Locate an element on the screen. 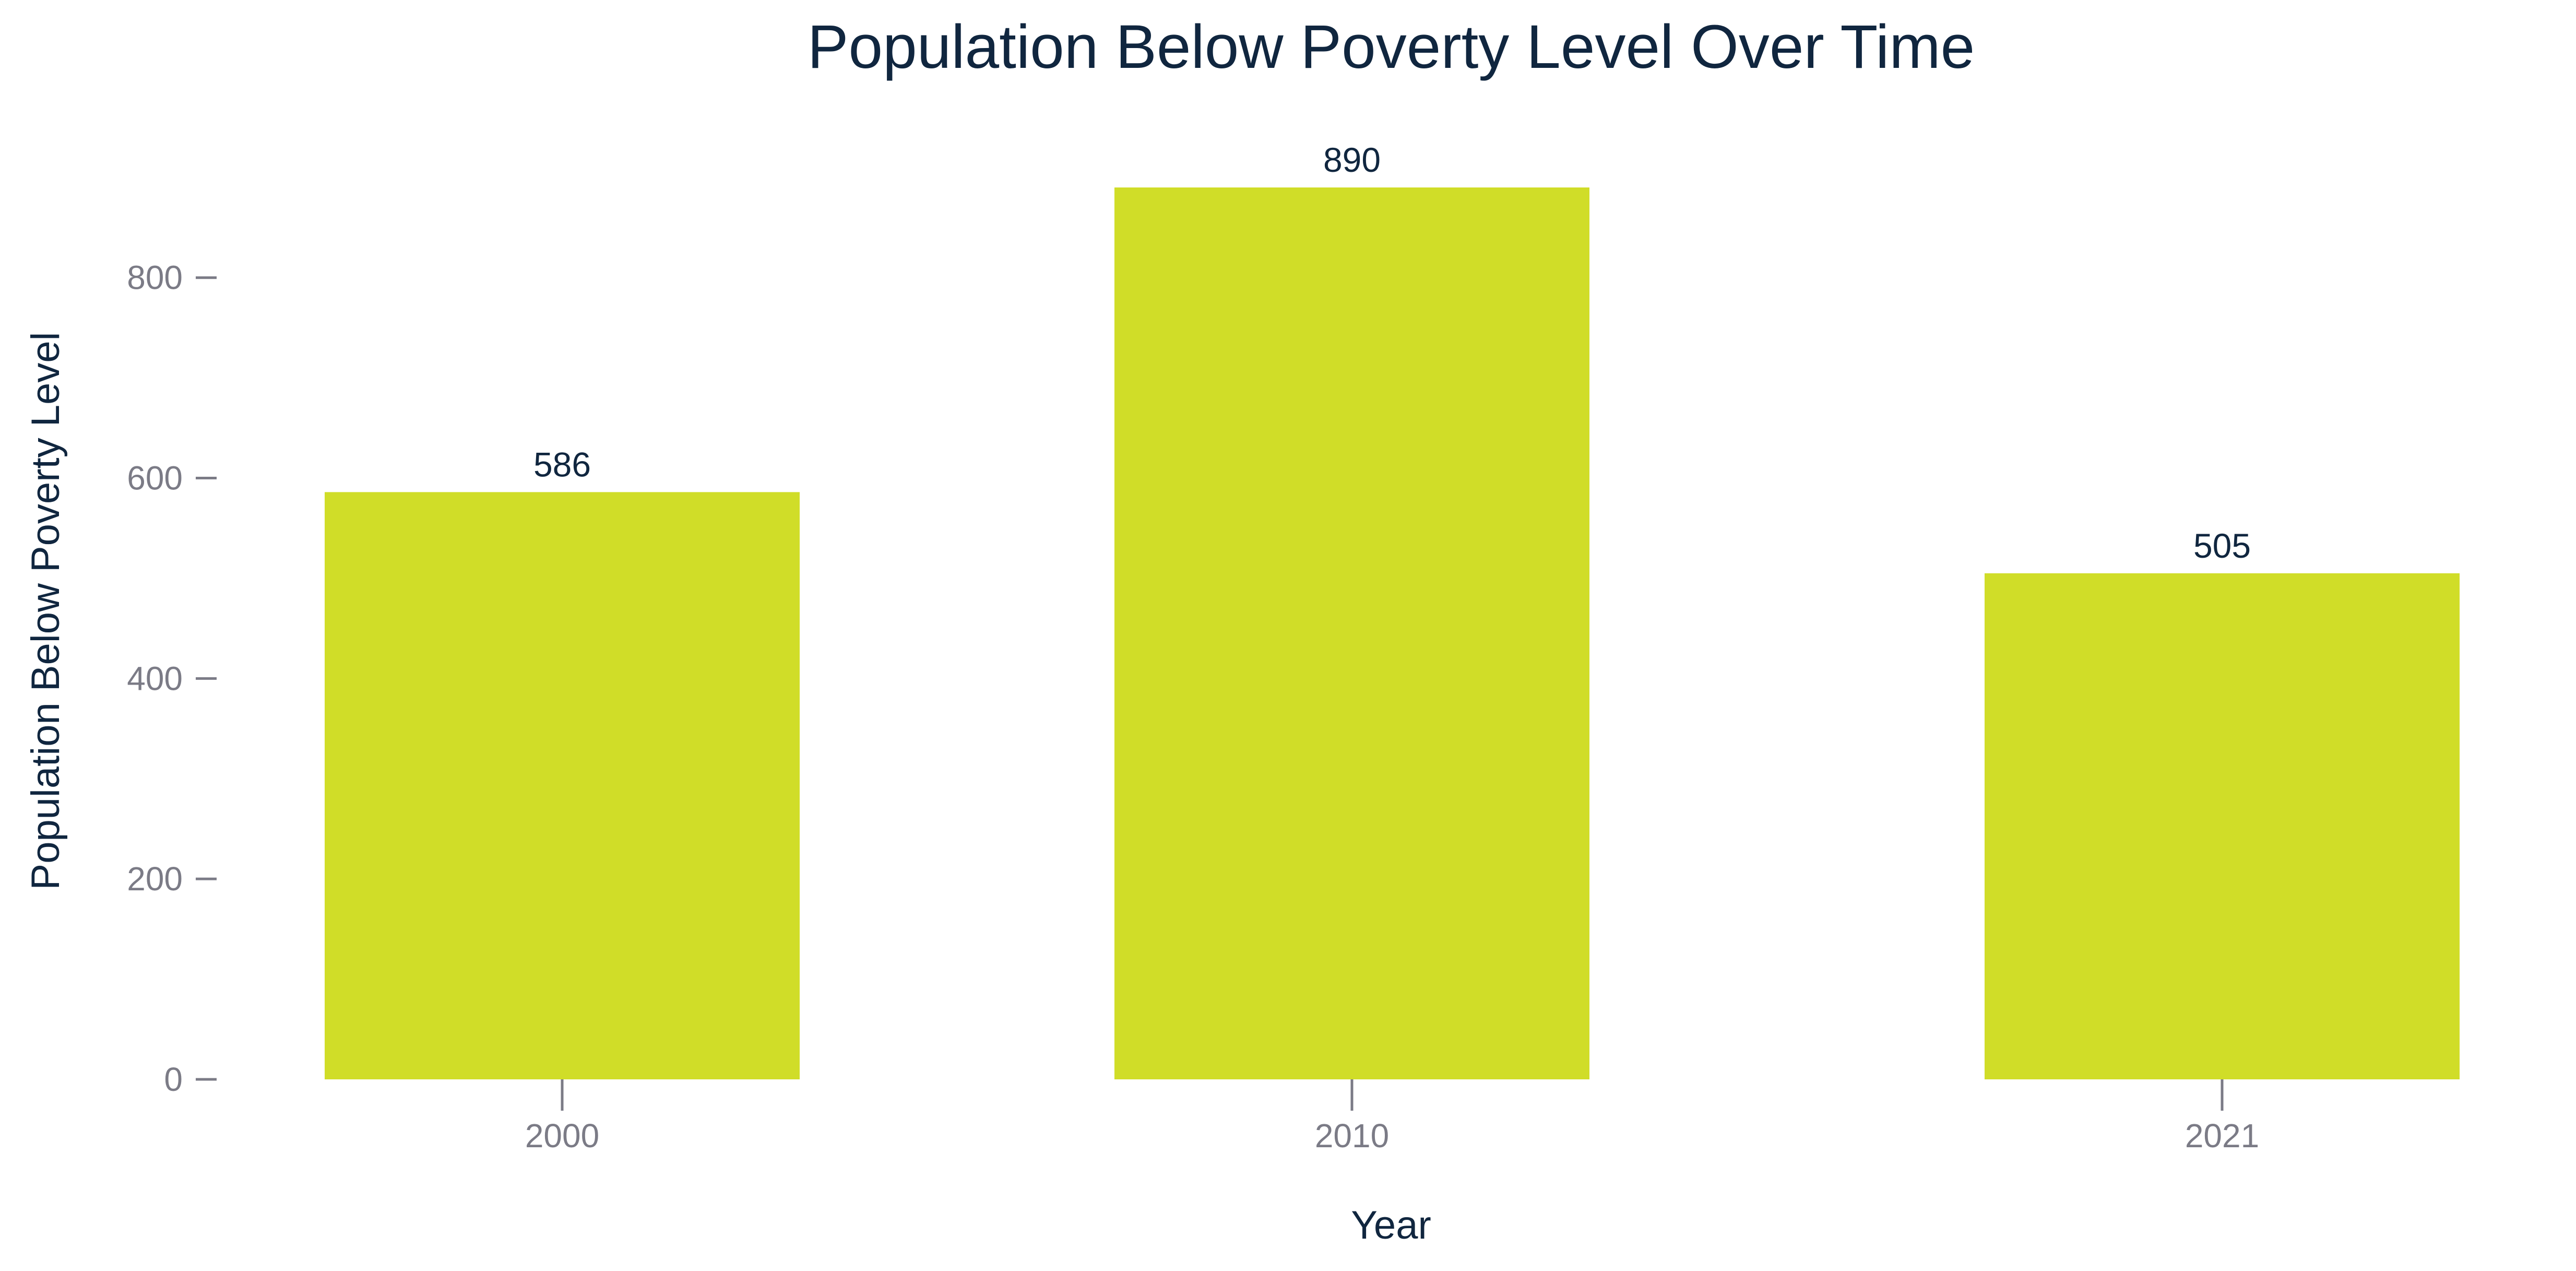 The width and height of the screenshot is (2576, 1271). x-tick-label: 2000 is located at coordinates (562, 1136).